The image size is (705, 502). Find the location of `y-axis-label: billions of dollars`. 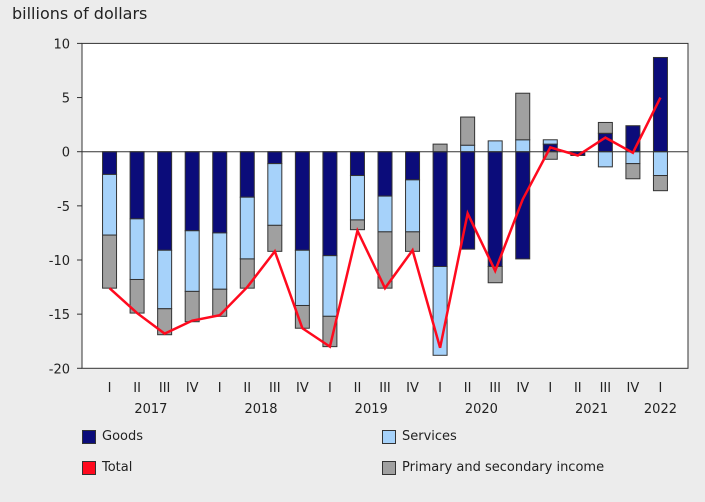

y-axis-label: billions of dollars is located at coordinates (80, 13).